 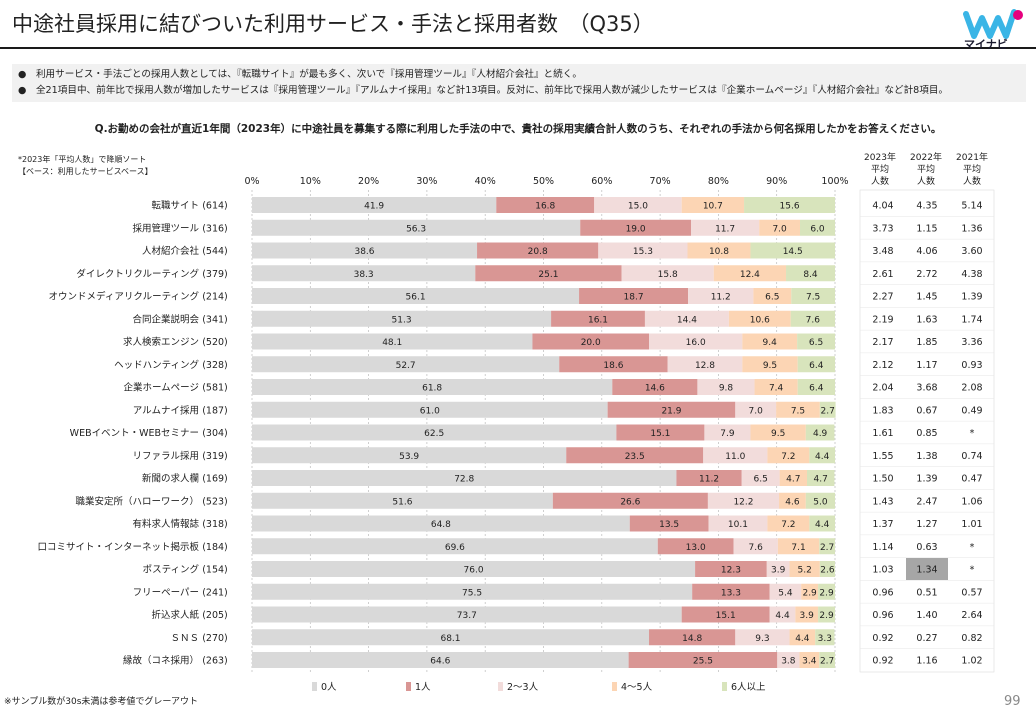 I want to click on sort-note-line-2: 【ベース：利用したサービスベース】, so click(x=85, y=171).